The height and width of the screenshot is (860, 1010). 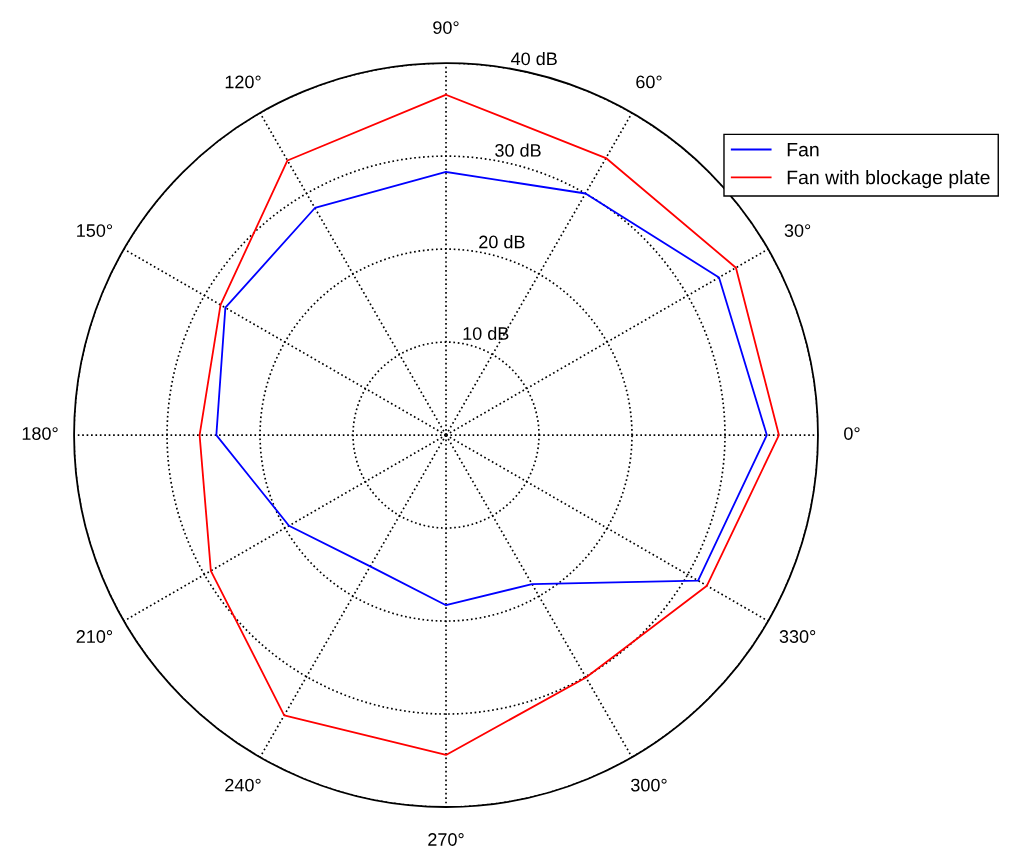 I want to click on legend-label: Fan with blockage plate, so click(x=888, y=179).